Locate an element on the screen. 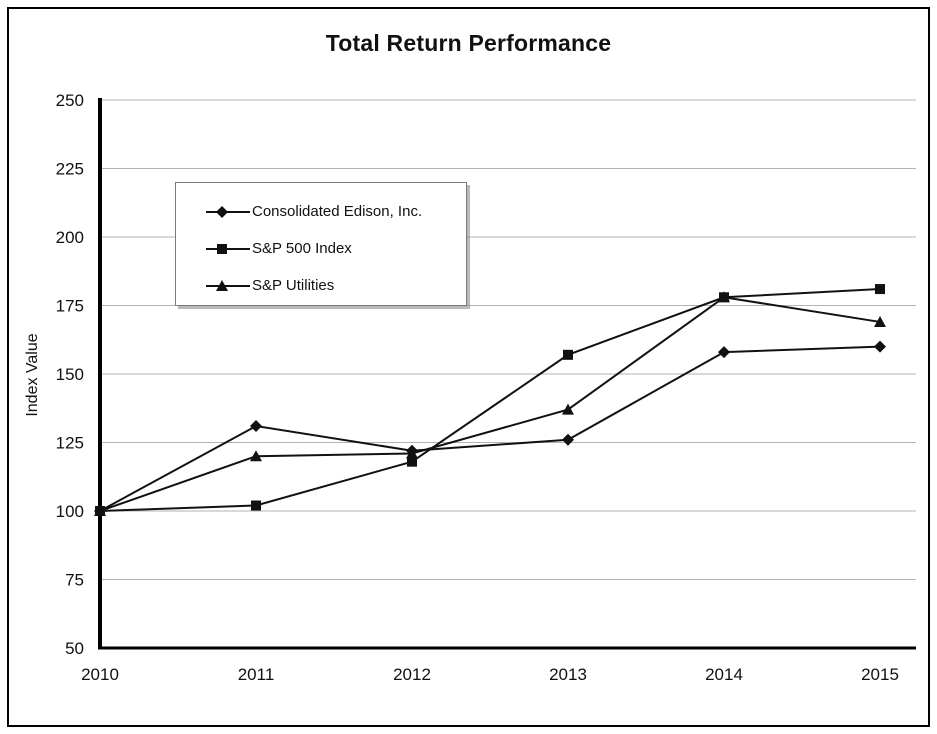 This screenshot has height=734, width=937. y-axis-tick-label: 150 is located at coordinates (70, 374).